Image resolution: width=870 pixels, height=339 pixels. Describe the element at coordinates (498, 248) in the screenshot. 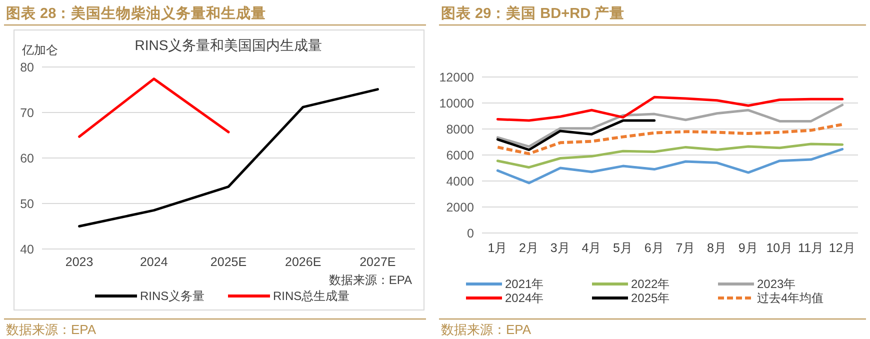

I see `x-tick-label: 1月` at that location.